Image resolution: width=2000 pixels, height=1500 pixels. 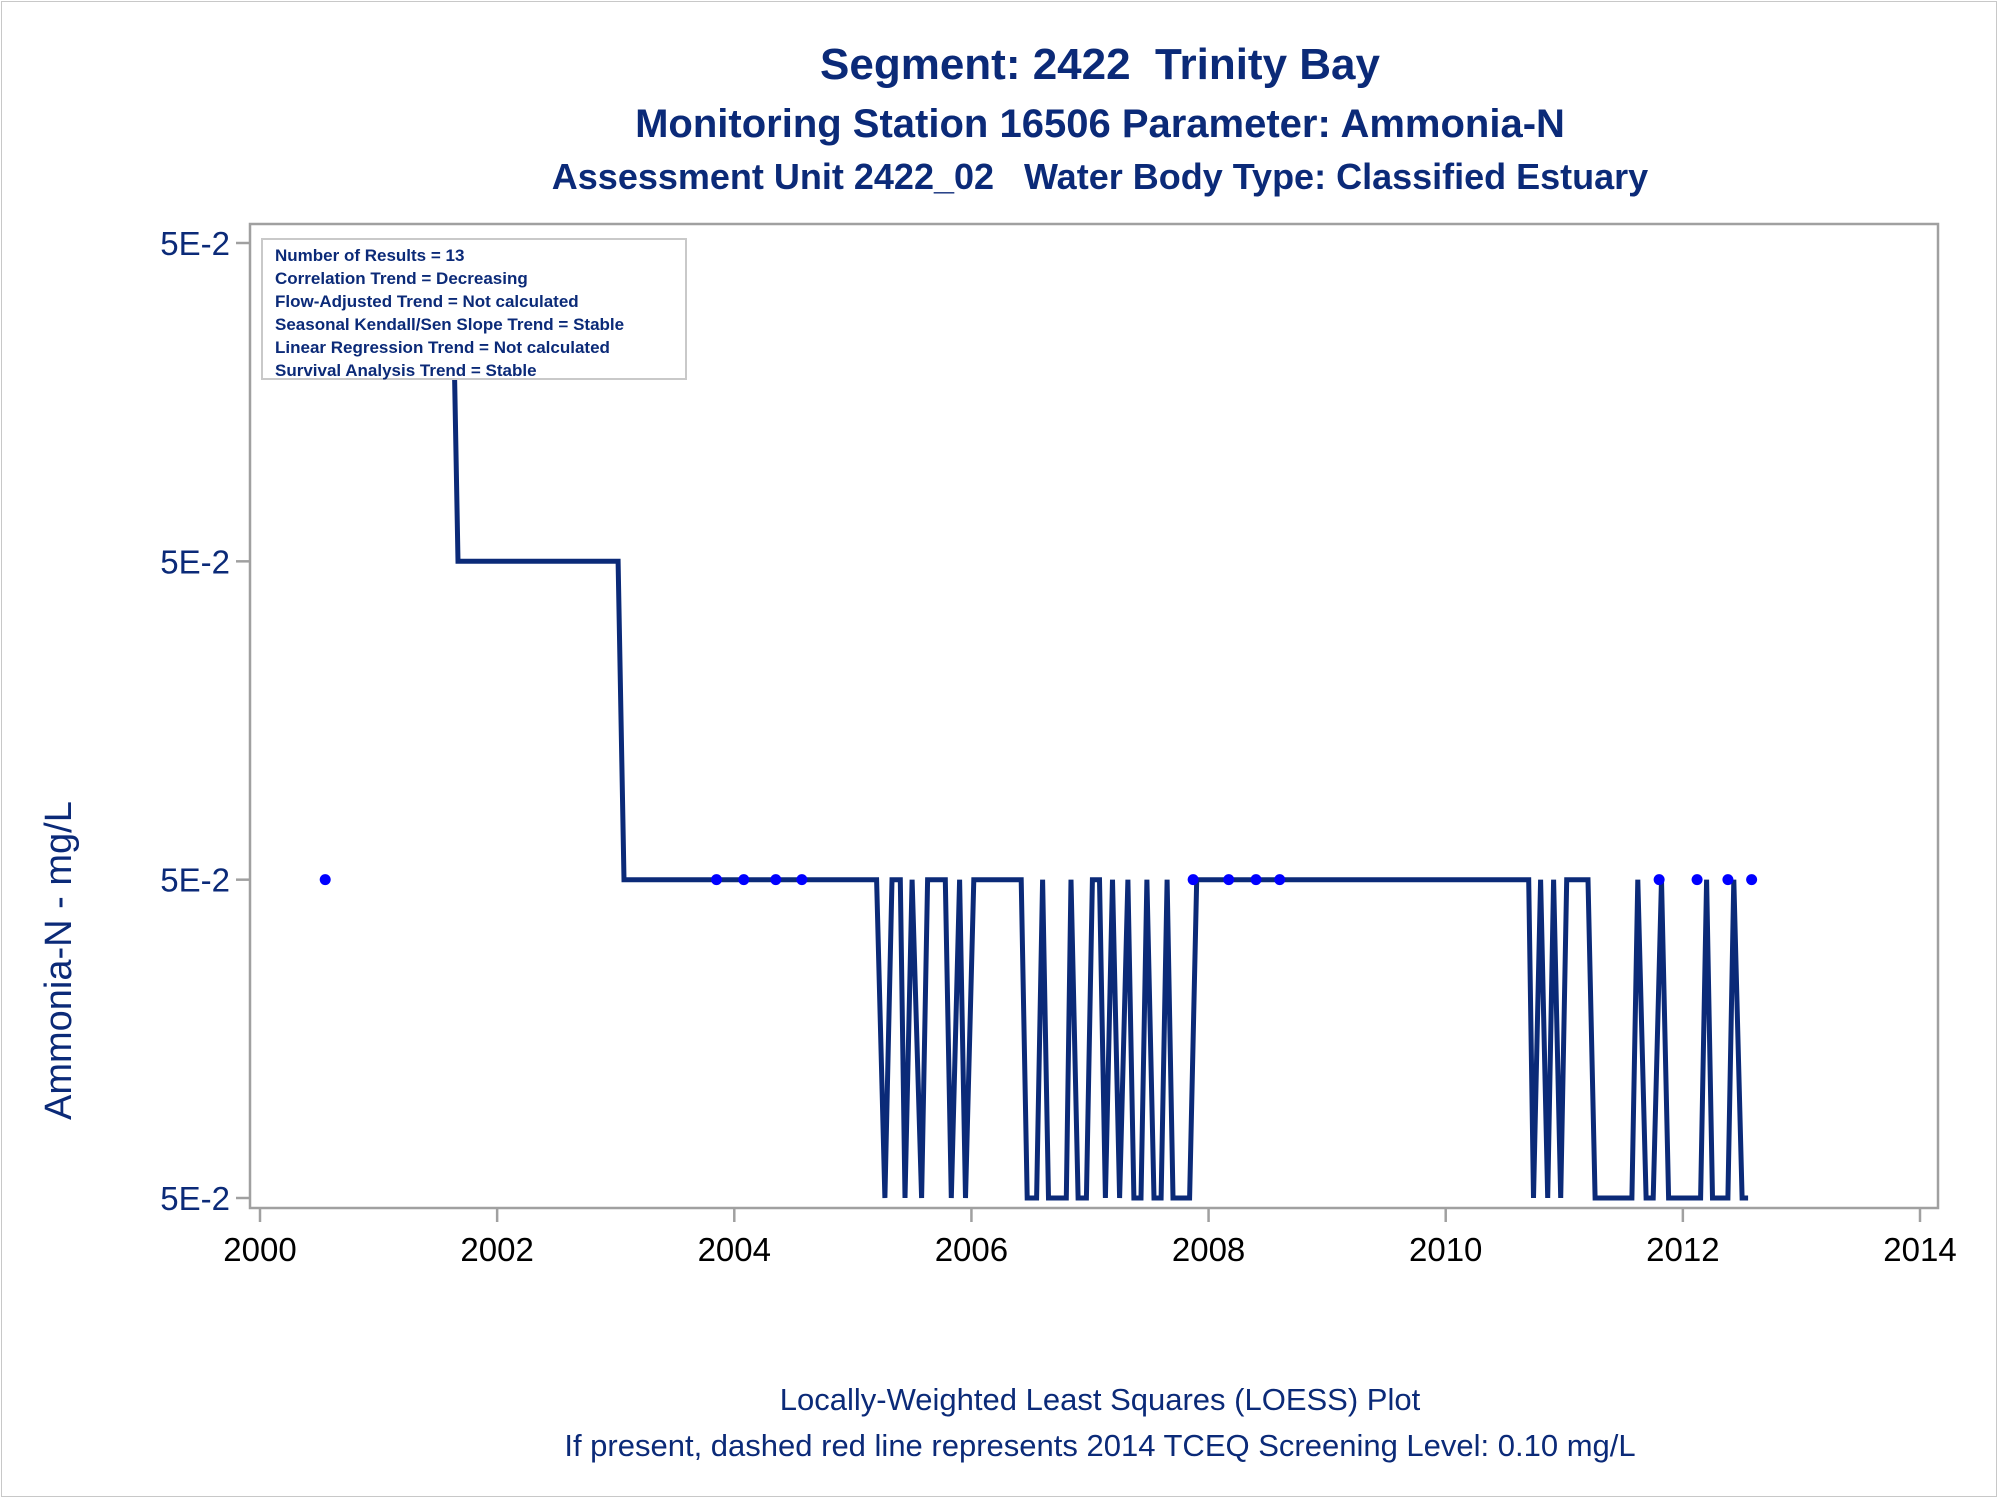 I want to click on x-tick-label: 2014, so click(x=1919, y=1249).